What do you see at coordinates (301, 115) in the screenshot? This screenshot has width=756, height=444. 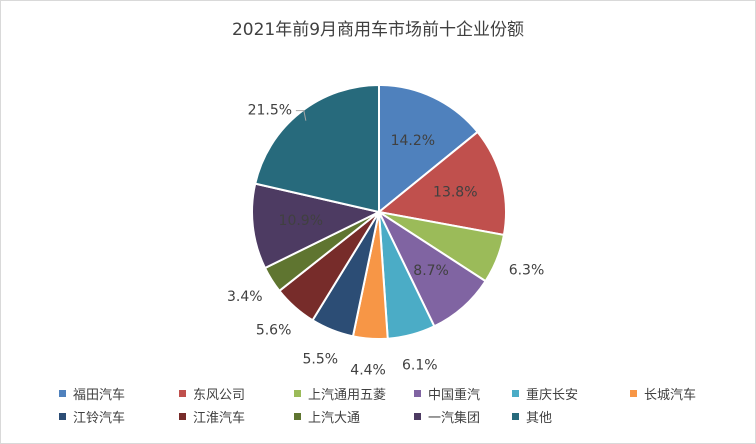 I see `leader-line` at bounding box center [301, 115].